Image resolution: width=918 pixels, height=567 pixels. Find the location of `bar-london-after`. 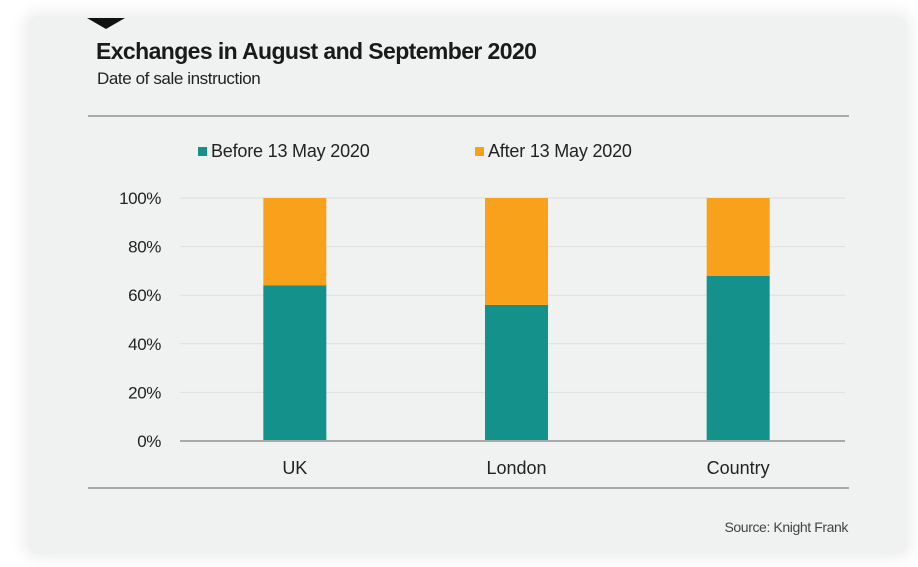

bar-london-after is located at coordinates (516, 251).